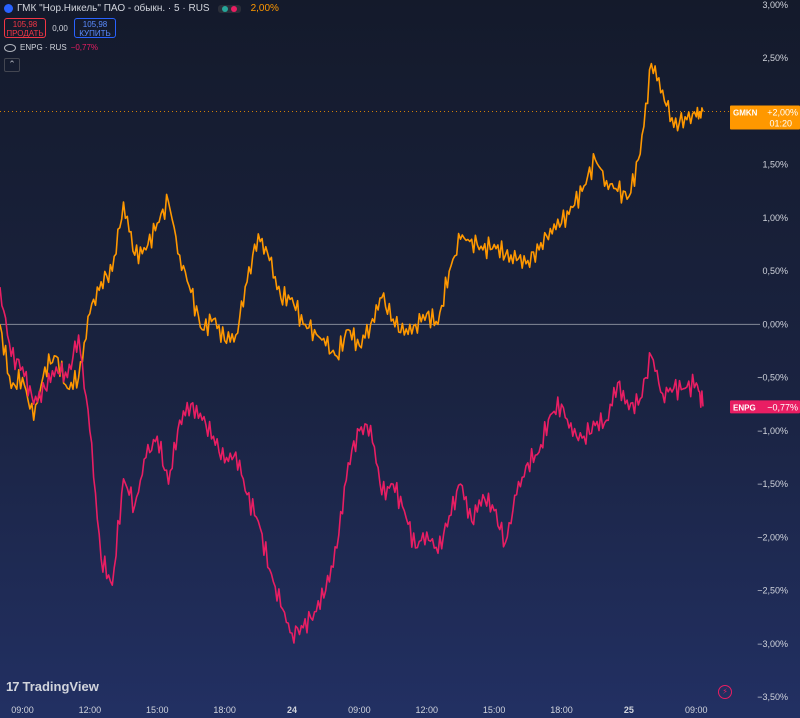 The height and width of the screenshot is (718, 800). What do you see at coordinates (765, 407) in the screenshot?
I see `enpg-price-tag` at bounding box center [765, 407].